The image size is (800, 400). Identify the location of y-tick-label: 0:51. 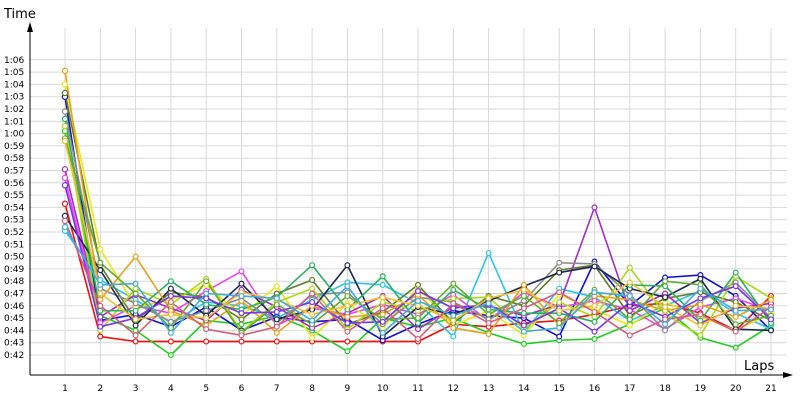
(14, 245).